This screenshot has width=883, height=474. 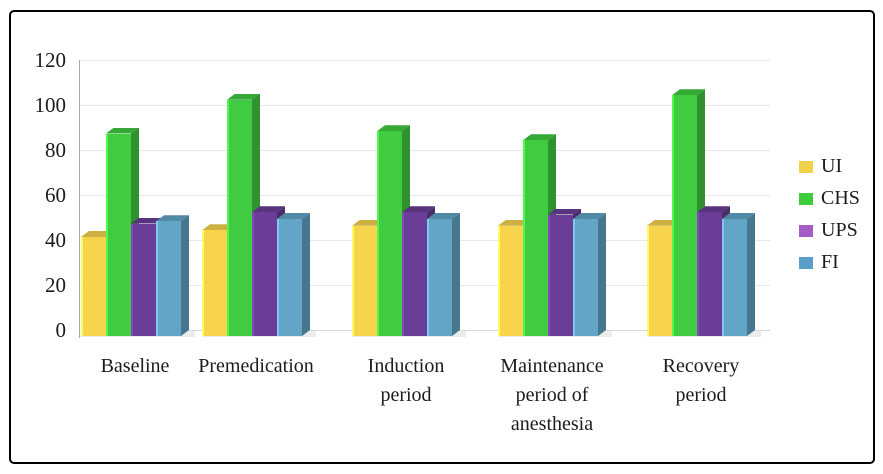 What do you see at coordinates (61, 330) in the screenshot?
I see `y-tick-label: 0` at bounding box center [61, 330].